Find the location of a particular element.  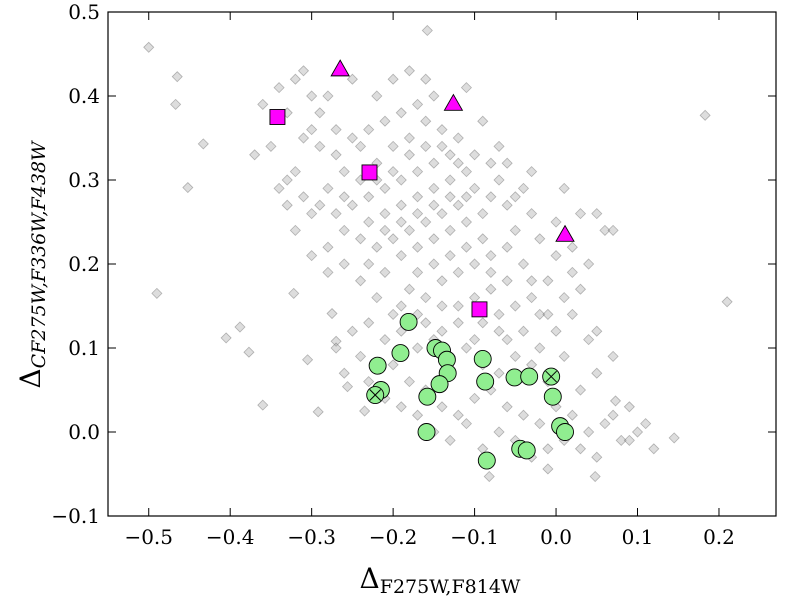

x-tick-label: −0.2 is located at coordinates (393, 537).